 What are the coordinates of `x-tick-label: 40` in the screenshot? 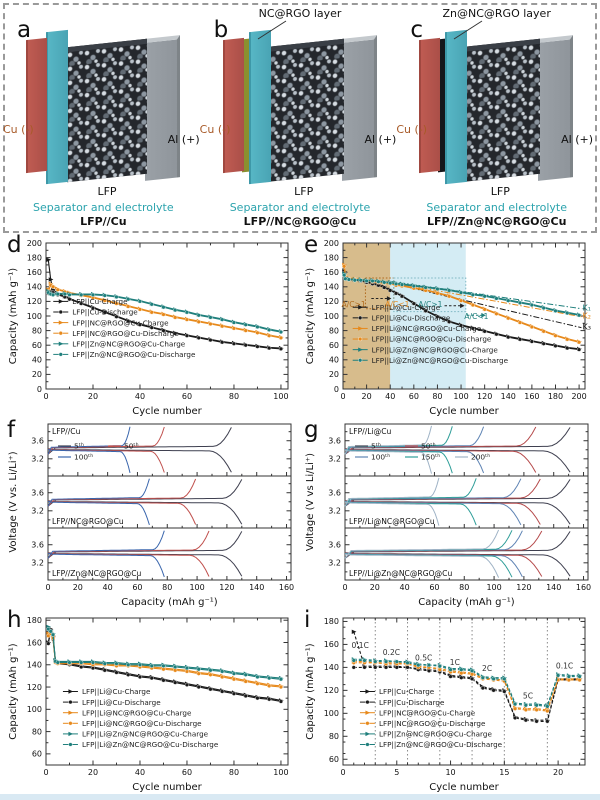 It's located at (405, 587).